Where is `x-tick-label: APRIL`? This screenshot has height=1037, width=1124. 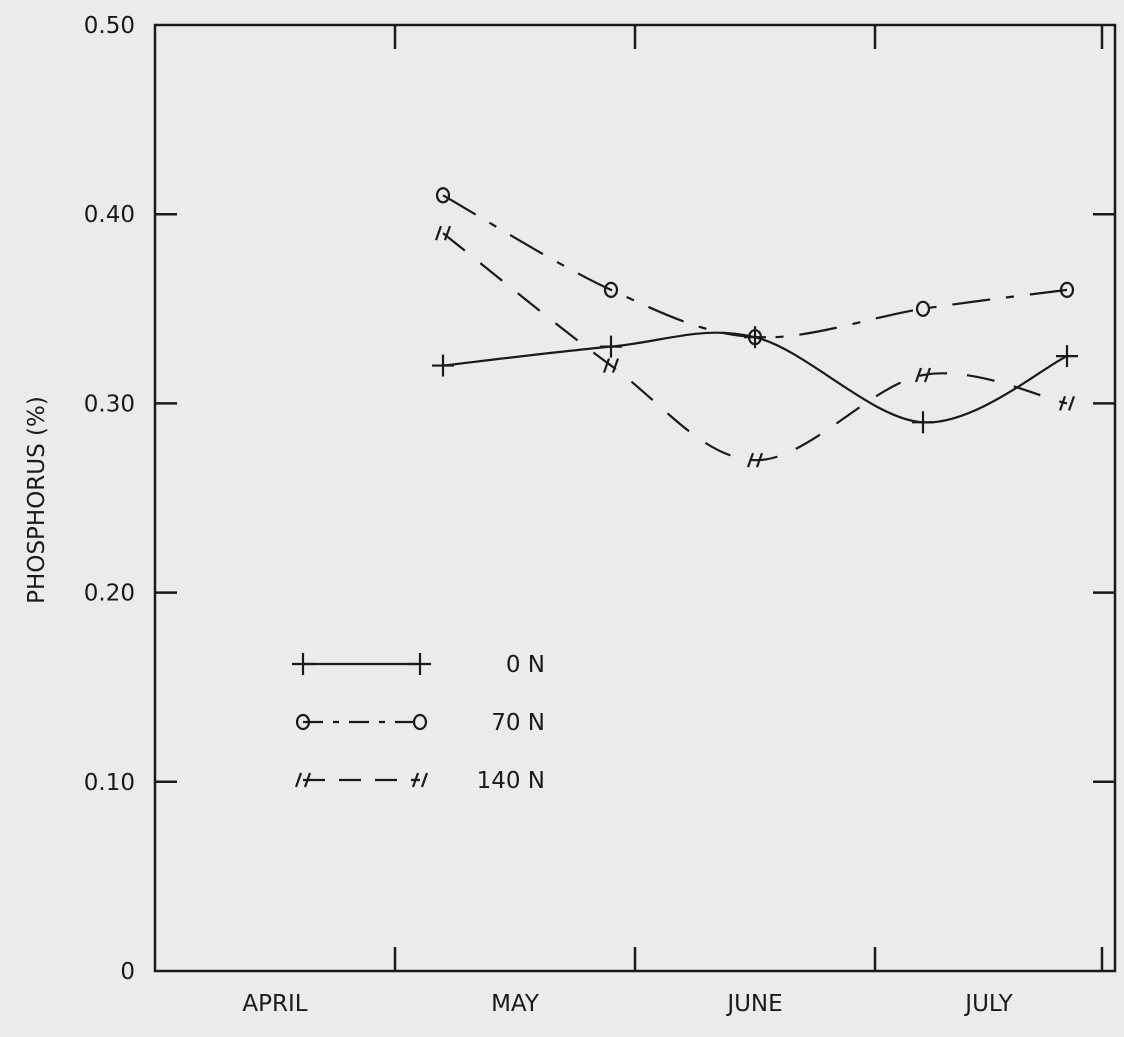
x-tick-label: APRIL is located at coordinates (274, 1004).